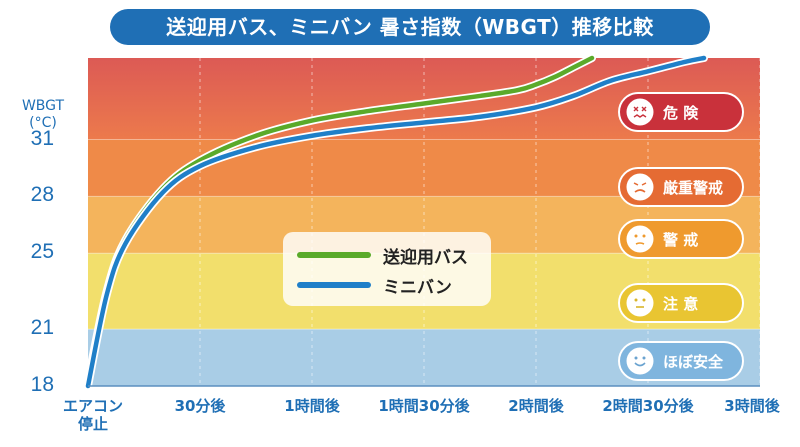  Describe the element at coordinates (43, 106) in the screenshot. I see `y-axis-label-line1: WBGT` at that location.